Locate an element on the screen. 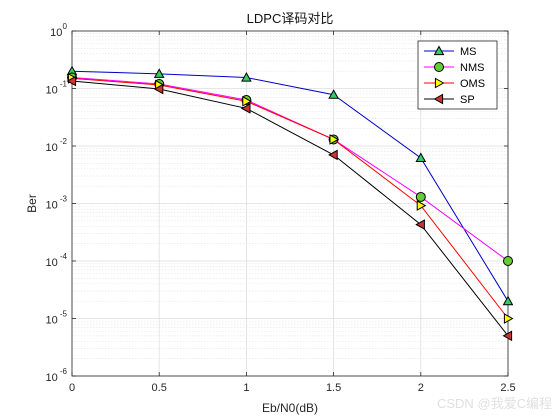  legend-item-oms: OMS is located at coordinates (454, 83).